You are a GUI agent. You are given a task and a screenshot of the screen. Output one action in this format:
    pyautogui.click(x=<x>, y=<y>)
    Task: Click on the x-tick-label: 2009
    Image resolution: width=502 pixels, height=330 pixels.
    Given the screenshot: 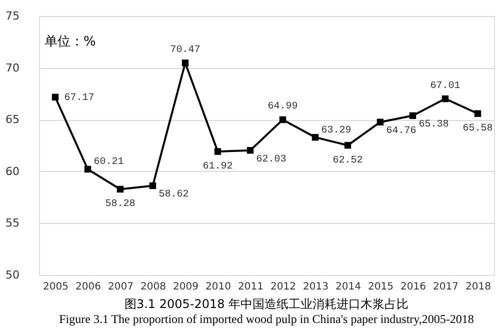 What is the action you would take?
    pyautogui.click(x=185, y=287)
    